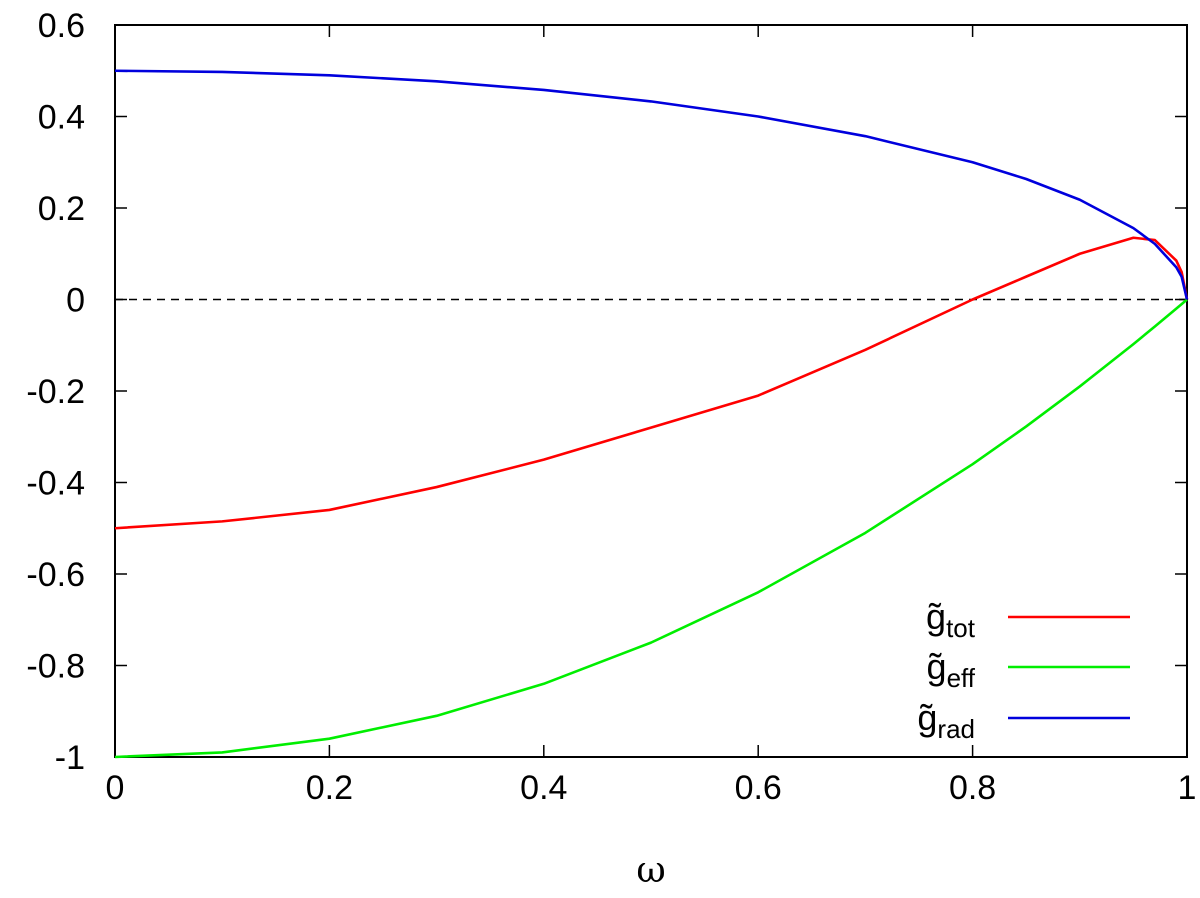  I want to click on x-tick-label: 0.6, so click(758, 788).